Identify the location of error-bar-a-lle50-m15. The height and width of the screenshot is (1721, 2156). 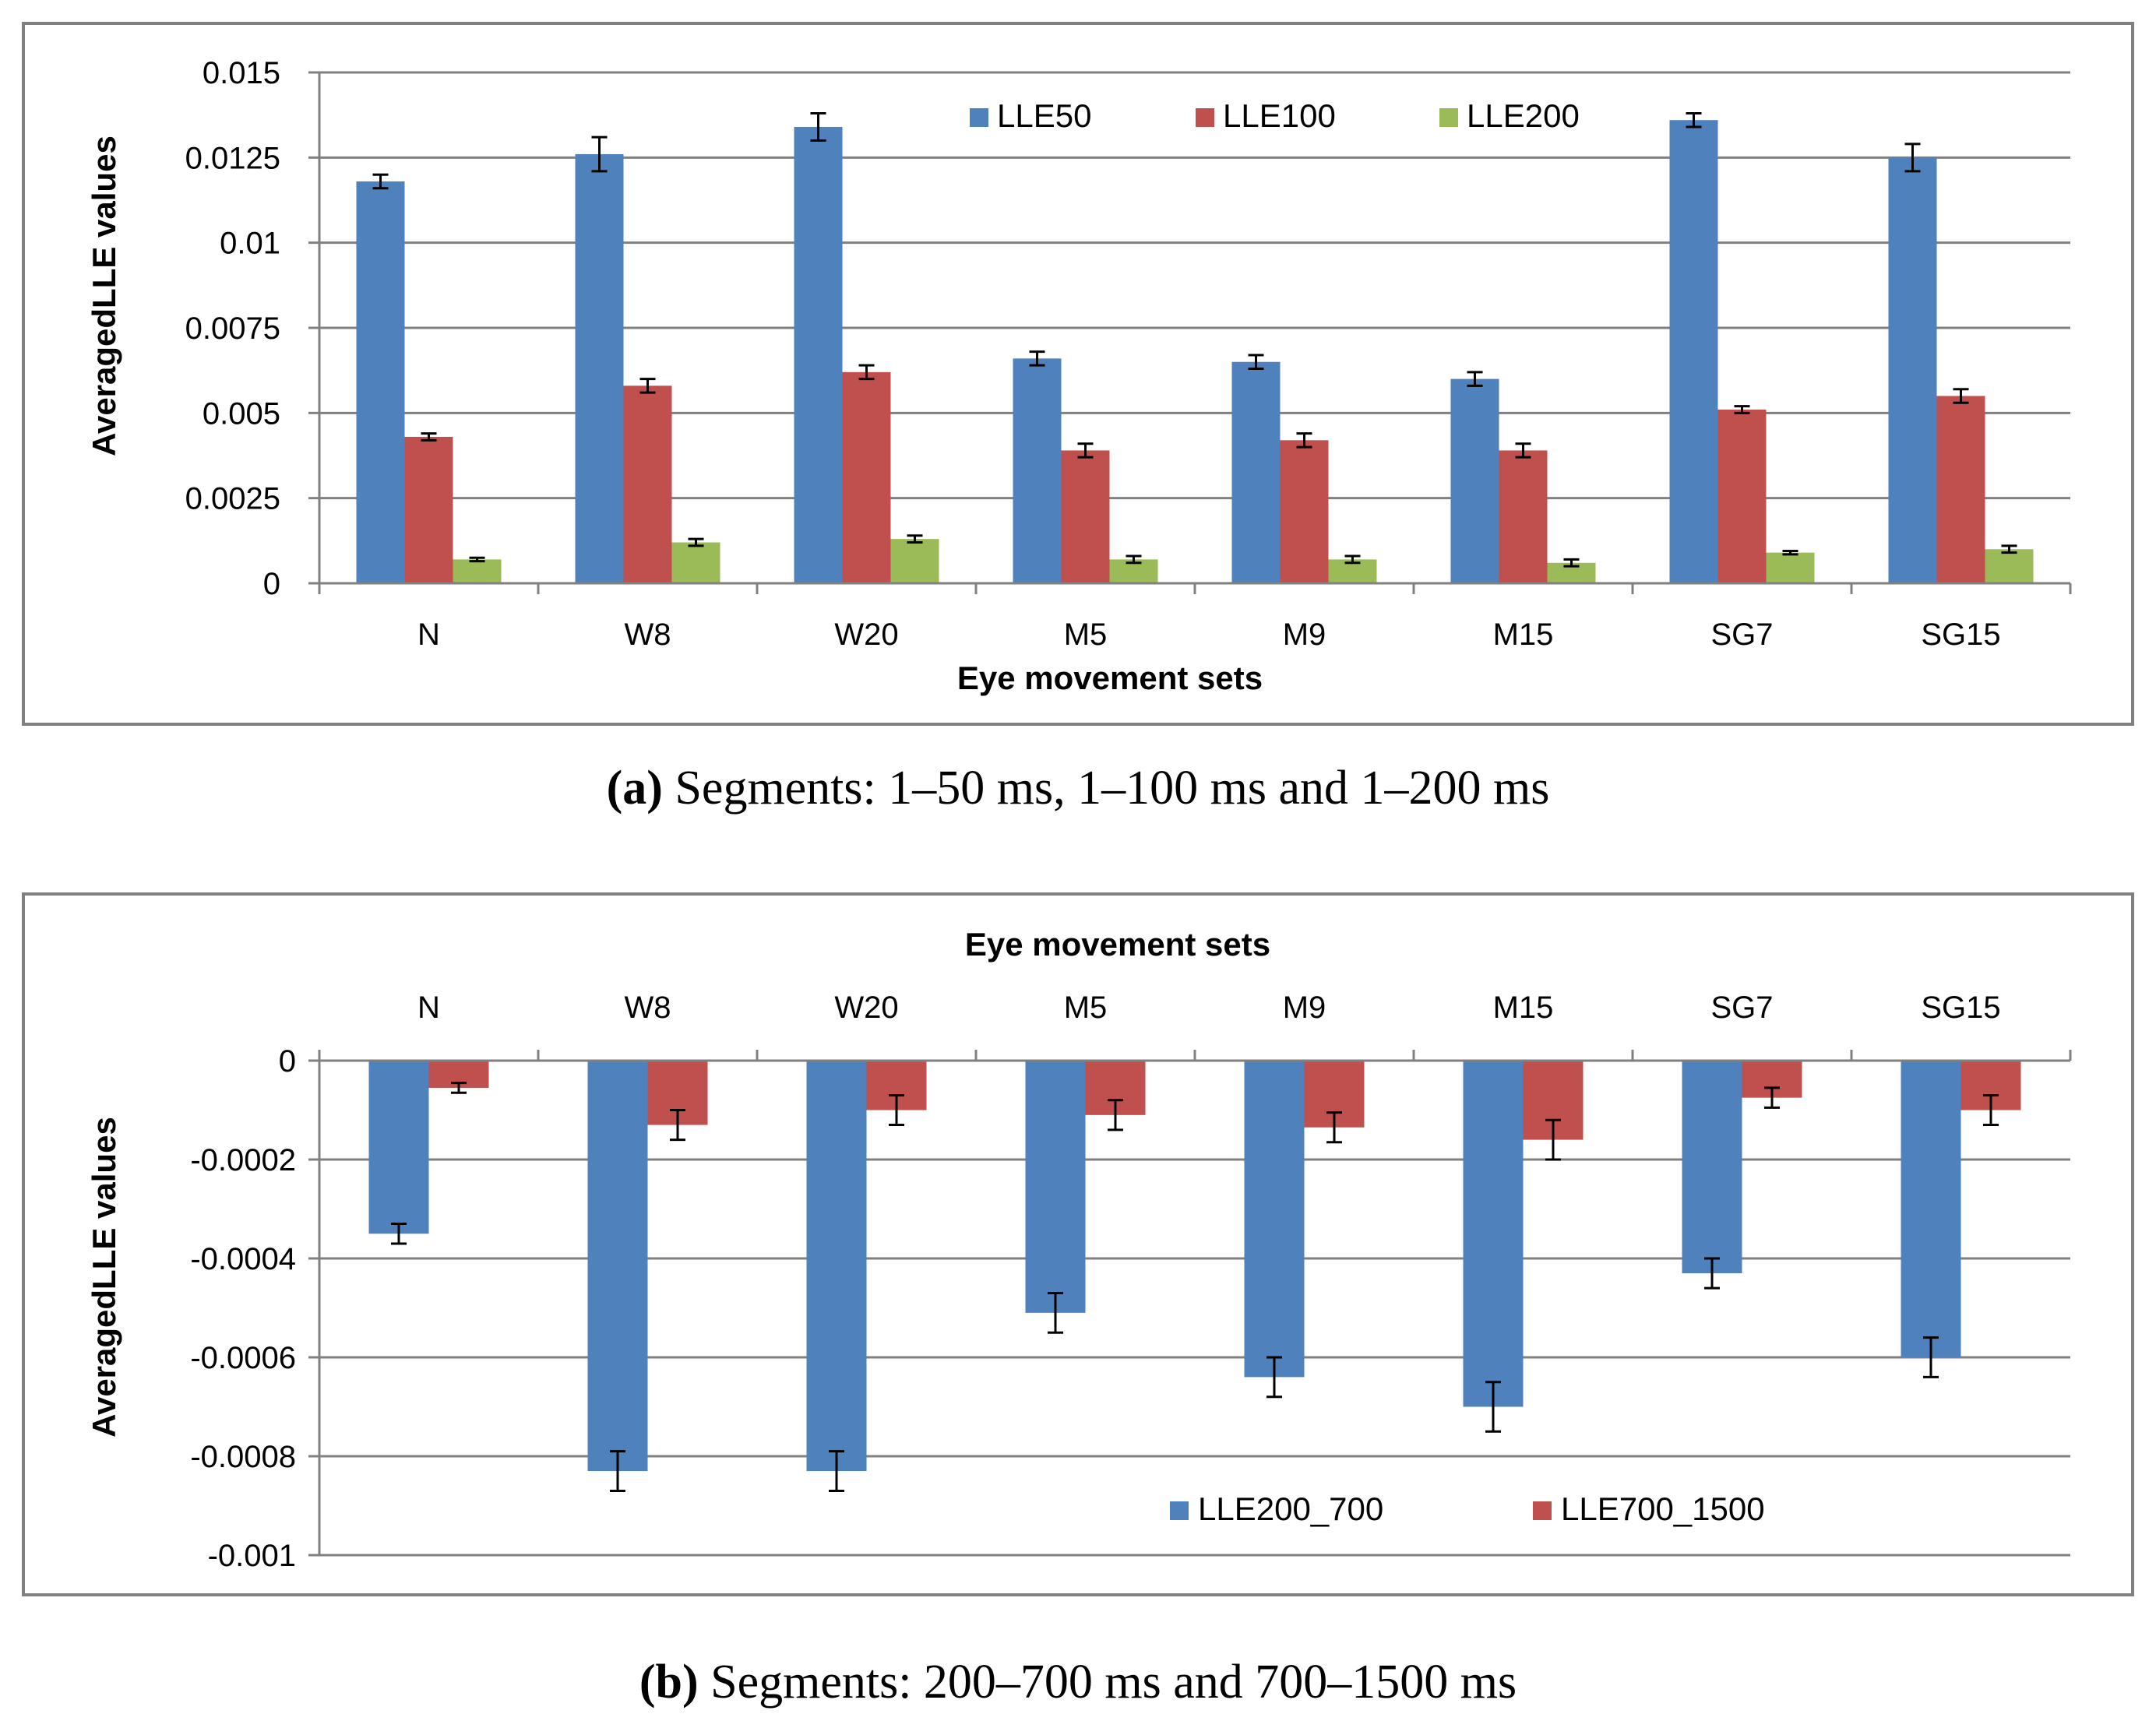
(1475, 379).